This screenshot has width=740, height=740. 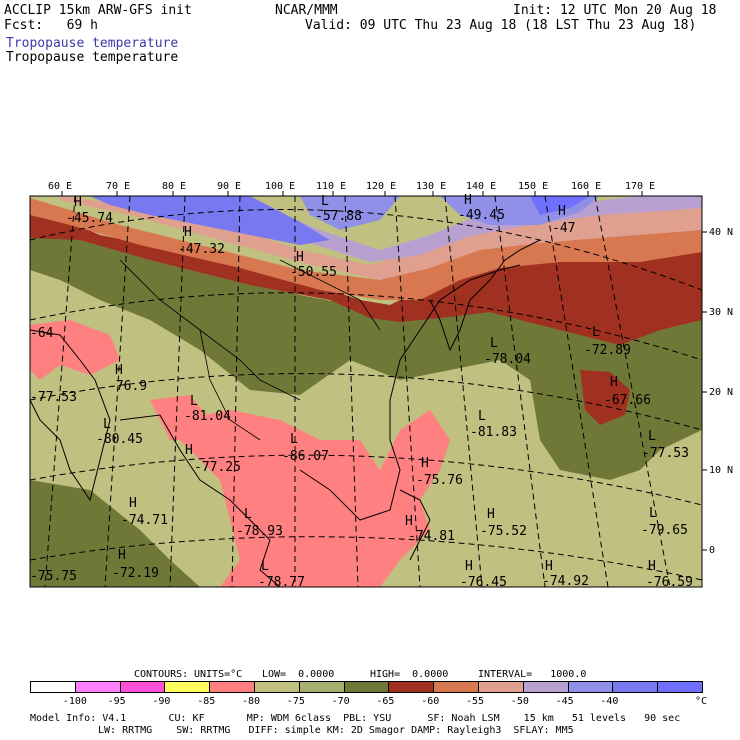 What do you see at coordinates (116, 701) in the screenshot?
I see `legend-label: -95` at bounding box center [116, 701].